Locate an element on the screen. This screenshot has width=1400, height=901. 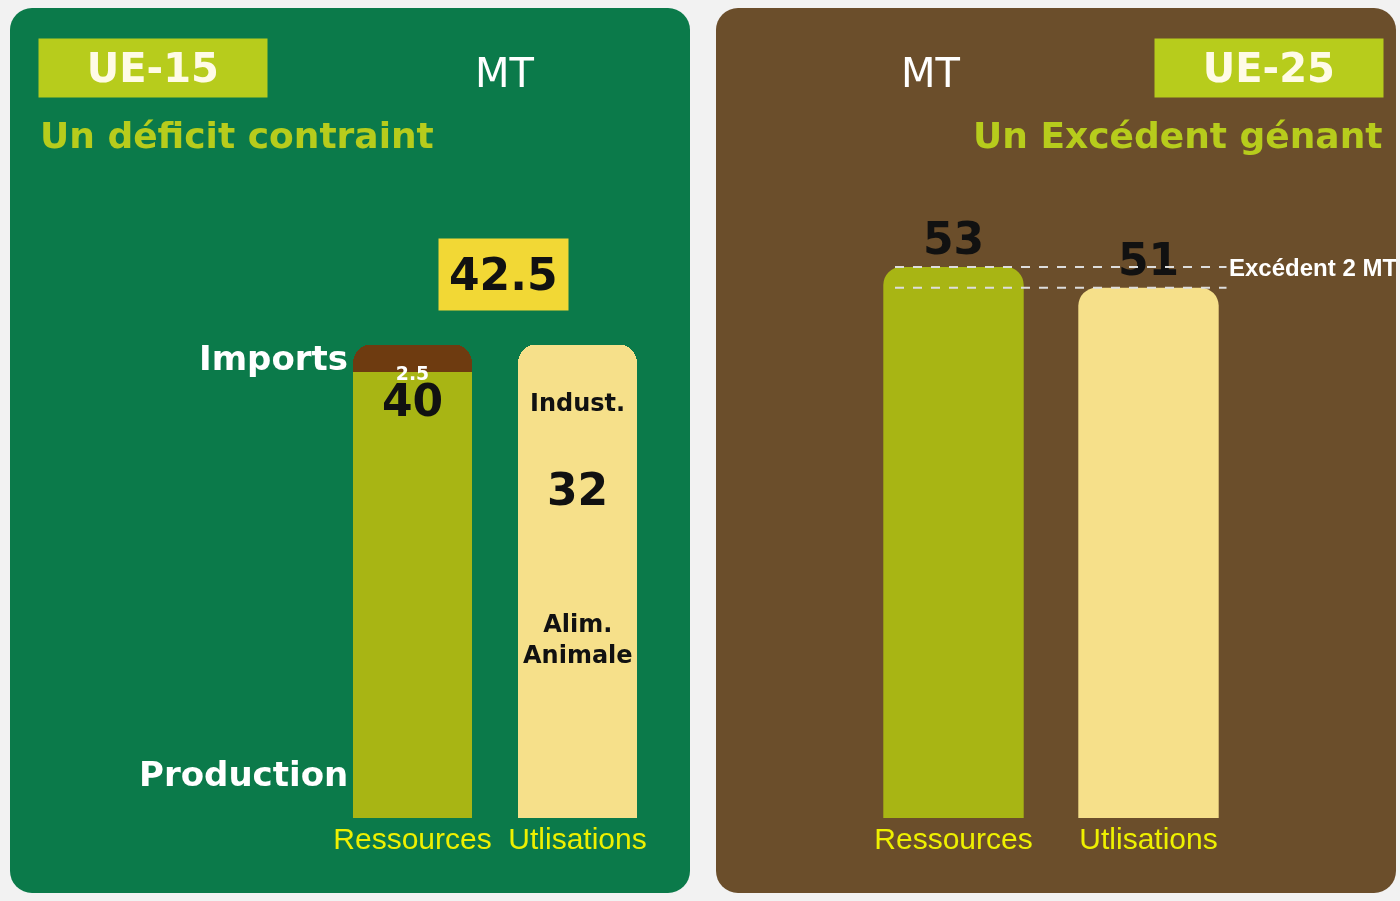
chart-title: UE-25 is located at coordinates (1269, 68).